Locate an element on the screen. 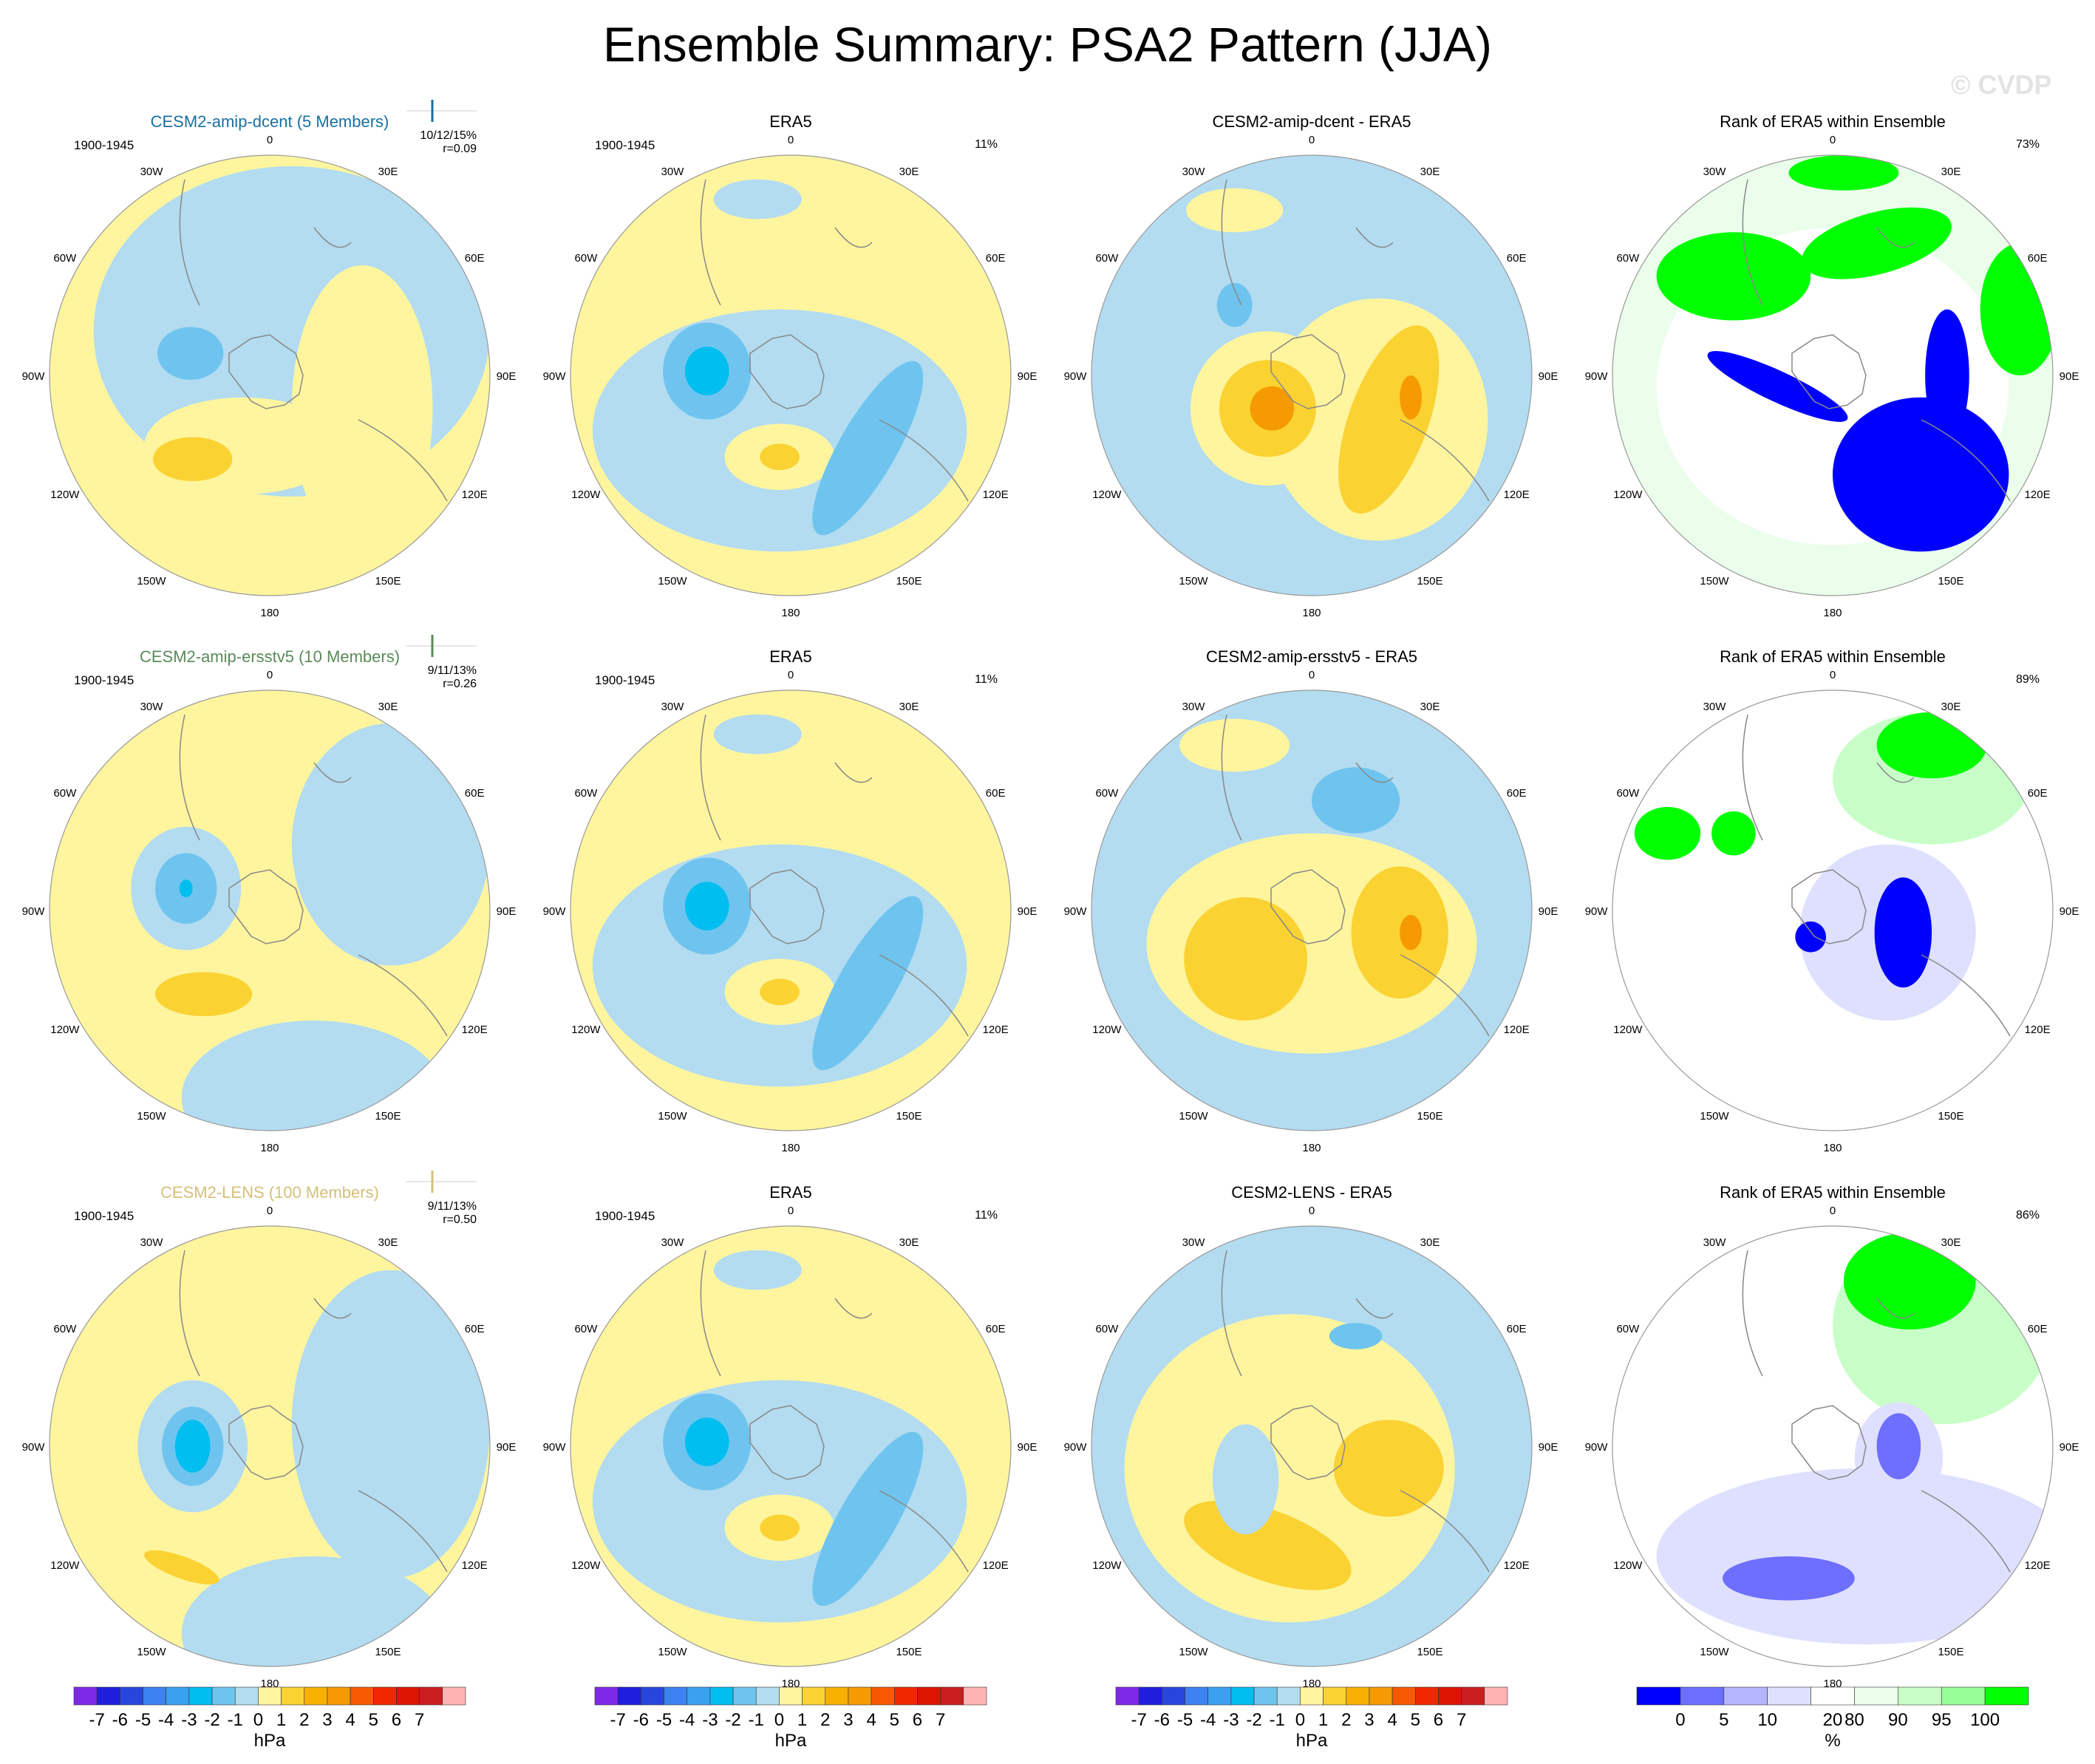 This screenshot has width=2095, height=1764. longitude-label: 90W is located at coordinates (1076, 377).